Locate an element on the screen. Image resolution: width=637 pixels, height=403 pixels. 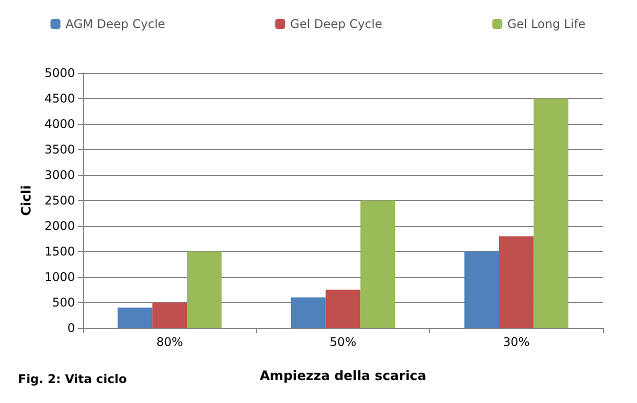
legend-label: Gel Long Life is located at coordinates (546, 24).